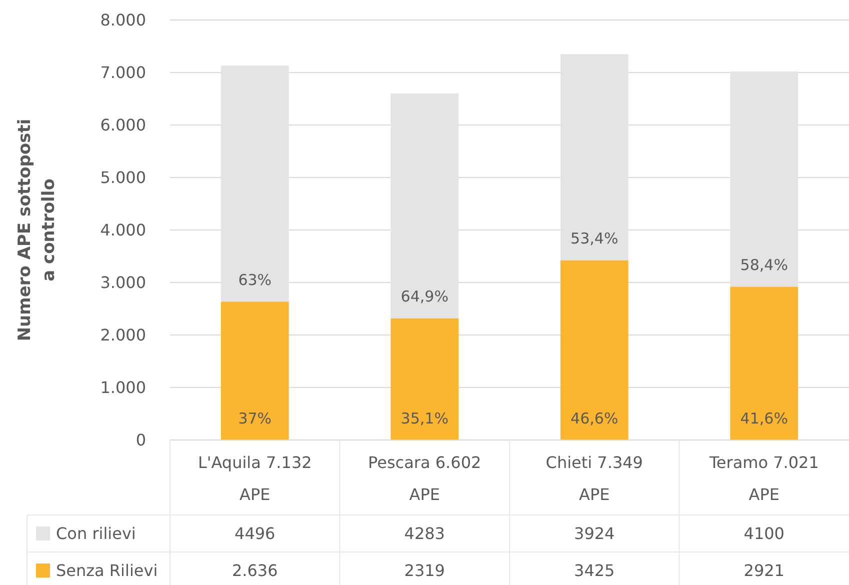 The width and height of the screenshot is (849, 585). Describe the element at coordinates (594, 418) in the screenshot. I see `annotation: 46,6%` at that location.